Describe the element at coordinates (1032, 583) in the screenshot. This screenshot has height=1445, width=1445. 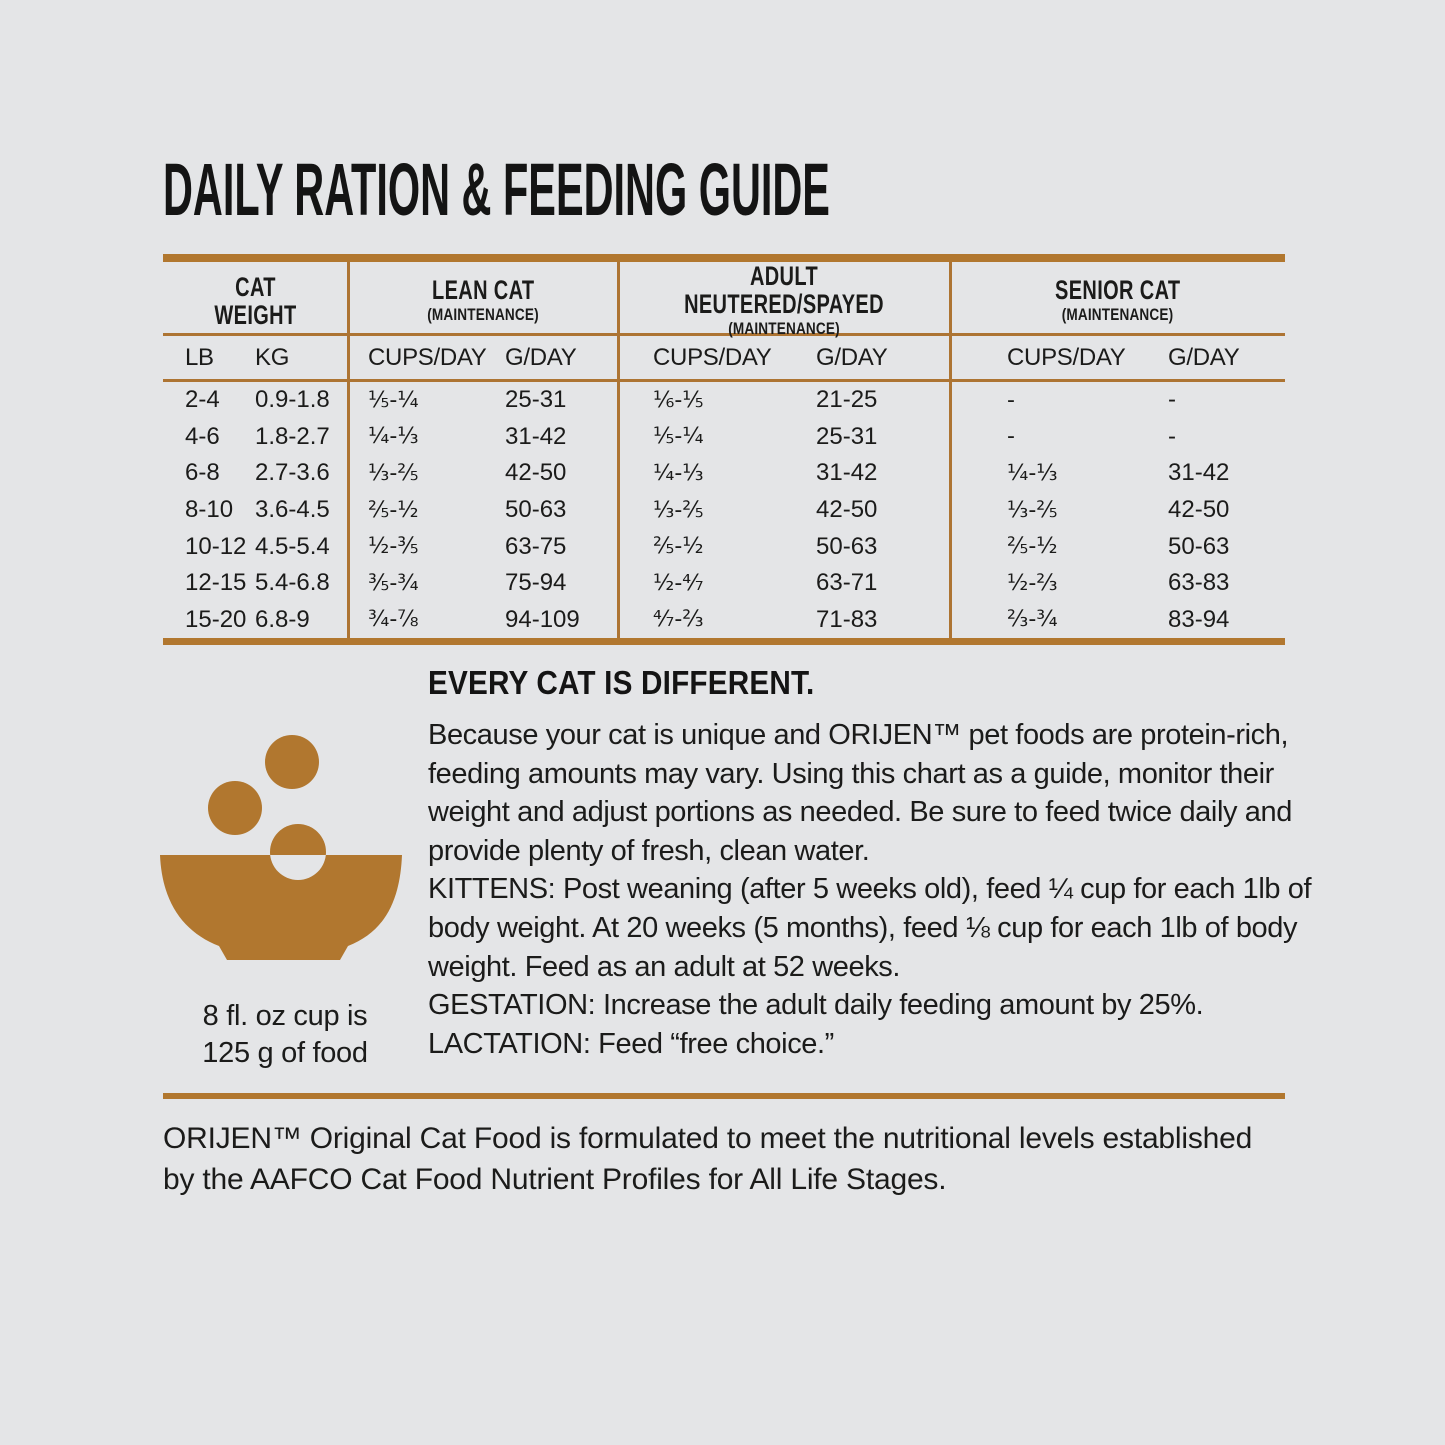
I see `cell: ½-⅔` at that location.